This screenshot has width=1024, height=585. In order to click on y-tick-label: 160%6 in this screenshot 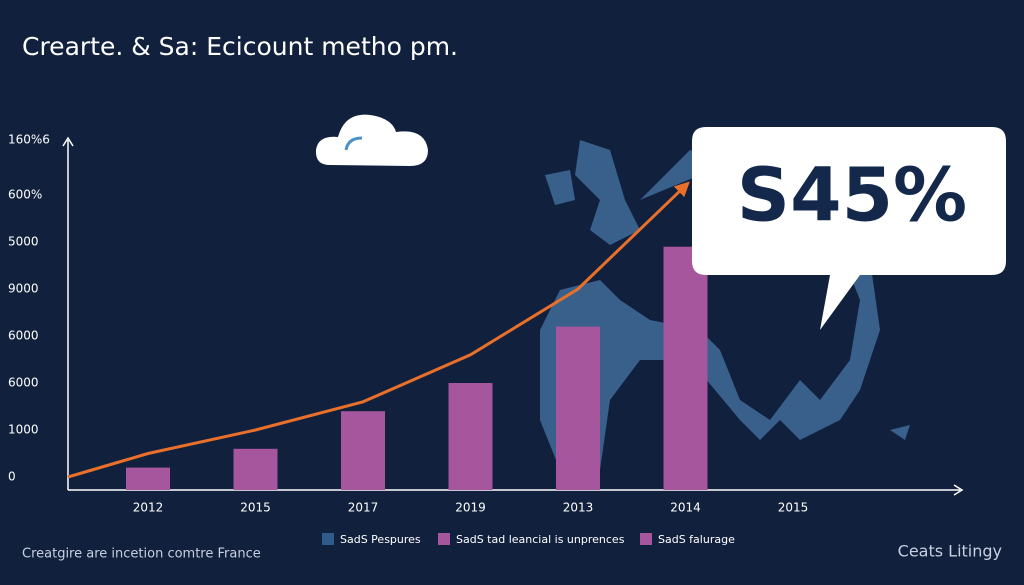, I will do `click(29, 140)`.